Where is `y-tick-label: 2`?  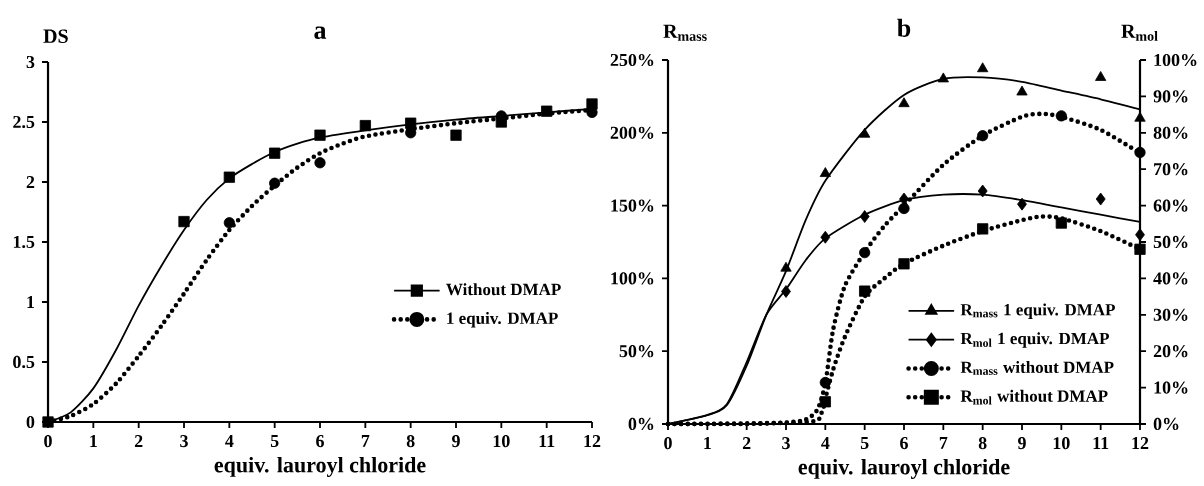
y-tick-label: 2 is located at coordinates (30, 182).